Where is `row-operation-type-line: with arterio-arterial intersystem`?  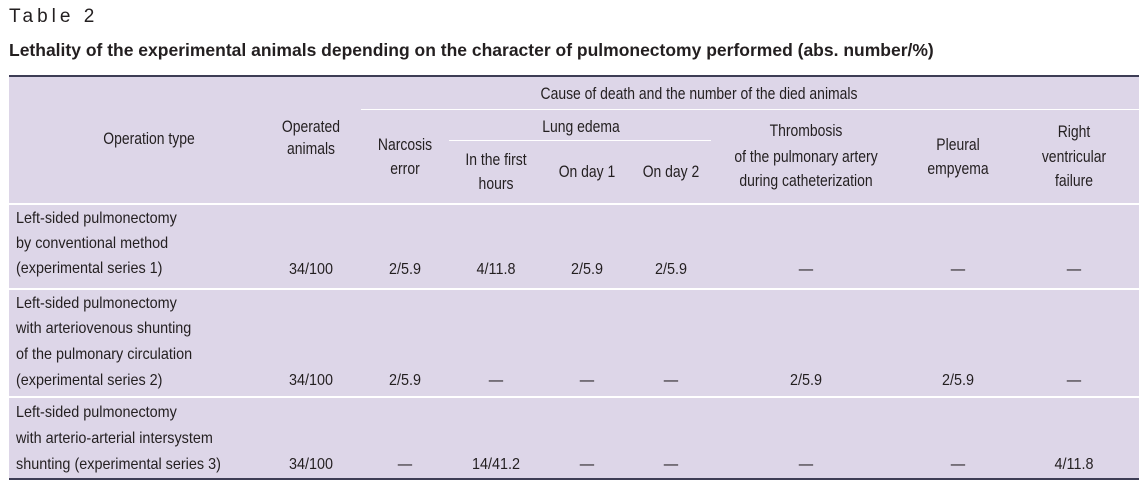 row-operation-type-line: with arterio-arterial intersystem is located at coordinates (114, 438).